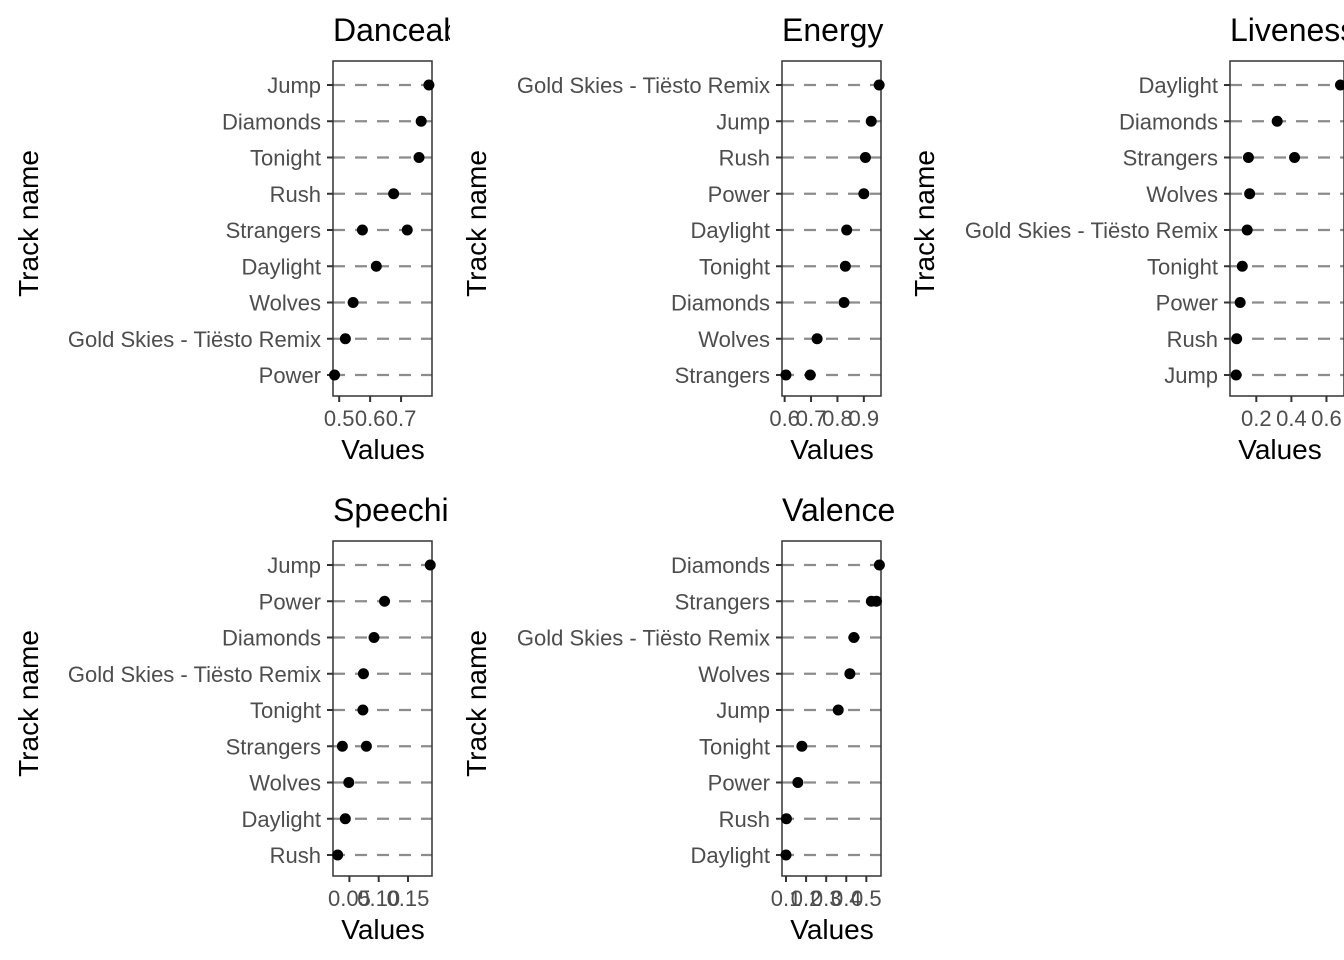  Describe the element at coordinates (837, 418) in the screenshot. I see `x-tick-label: 0.8` at that location.